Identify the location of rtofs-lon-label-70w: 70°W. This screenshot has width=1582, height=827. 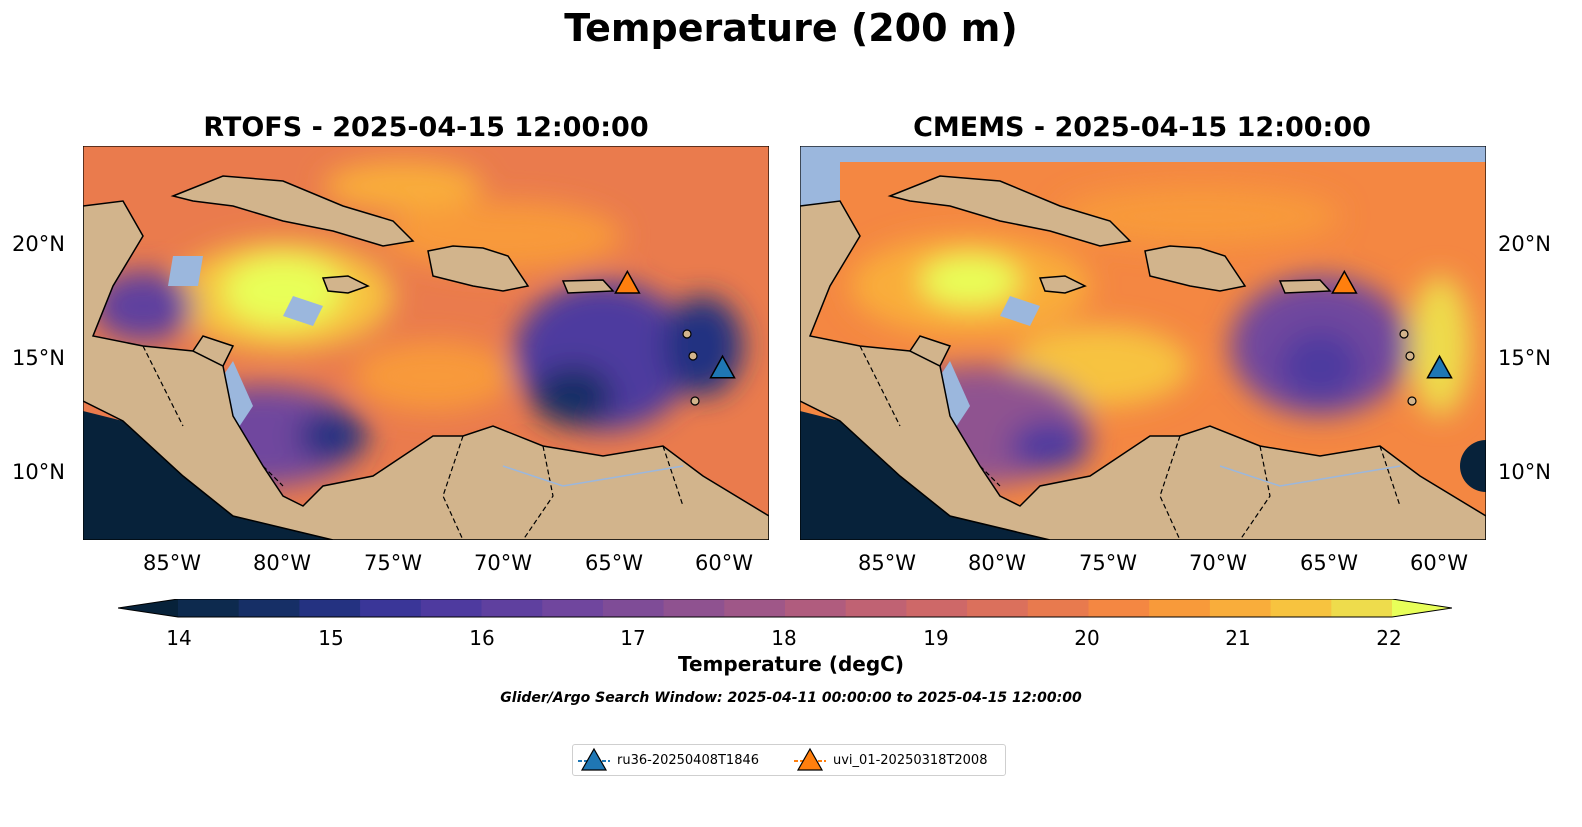
(503, 563).